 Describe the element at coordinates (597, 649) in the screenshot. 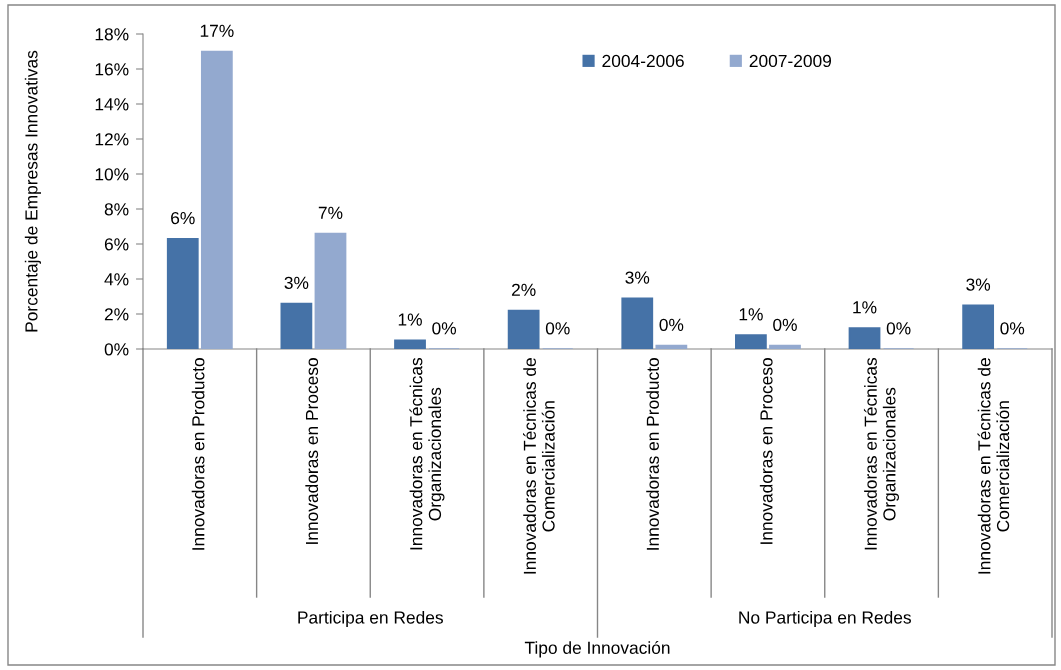

I see `x-axis-title: Tipo de Innovación` at that location.